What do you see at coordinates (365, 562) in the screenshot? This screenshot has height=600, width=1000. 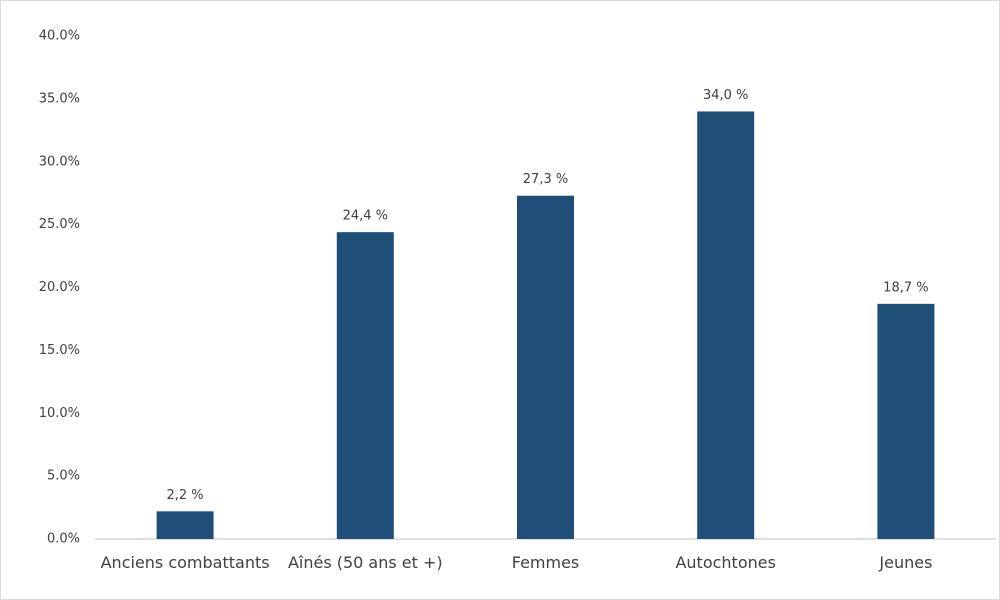 I see `x-tick-label: Aînés (50 ans et +)` at bounding box center [365, 562].